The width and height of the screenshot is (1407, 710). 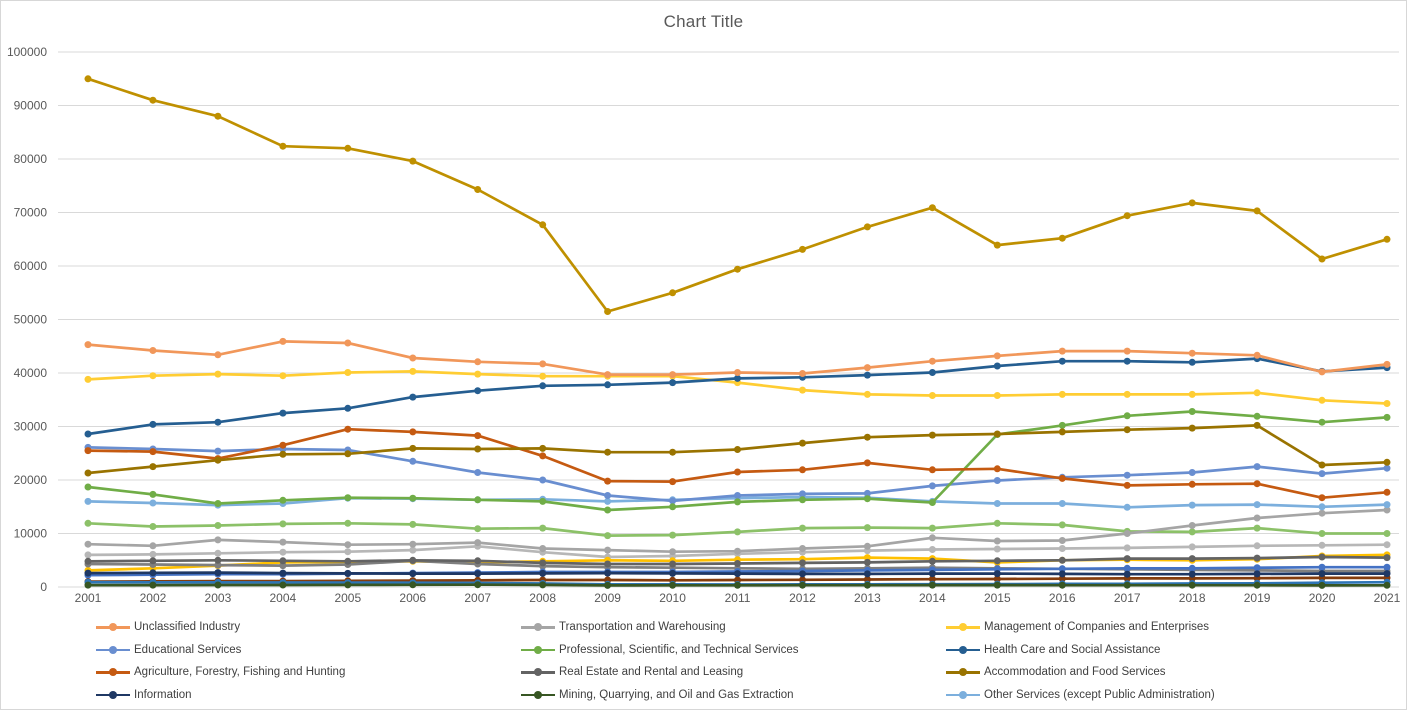 I want to click on y-axis-tick-label: 60000, so click(x=31, y=266).